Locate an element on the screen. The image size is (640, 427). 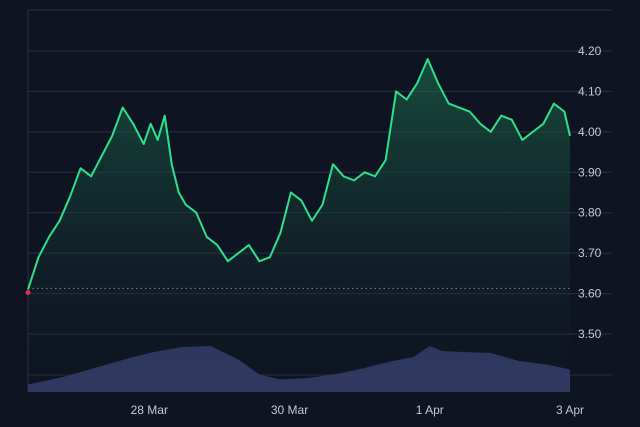
x-tick-label: 3 Apr is located at coordinates (570, 410).